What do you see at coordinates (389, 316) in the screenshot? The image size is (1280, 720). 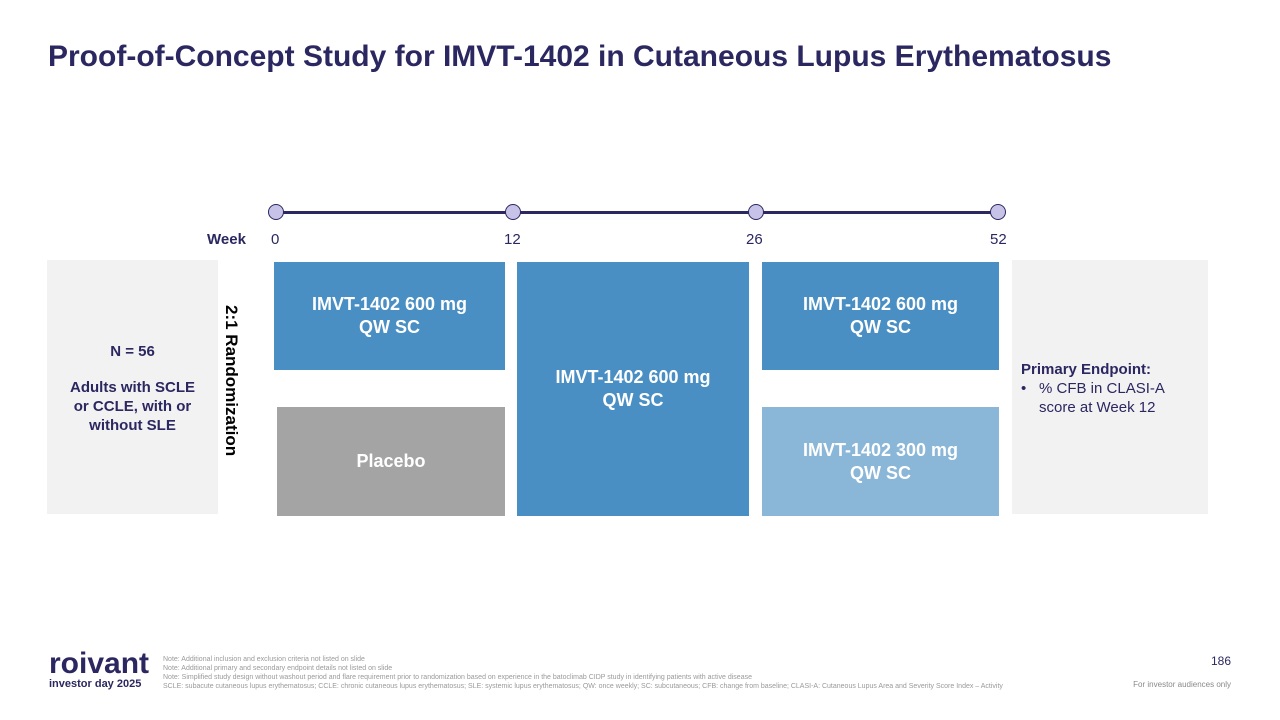 I see `arm-600mg-weeks-0-12: IMVT-1402 600 mg QW SC` at bounding box center [389, 316].